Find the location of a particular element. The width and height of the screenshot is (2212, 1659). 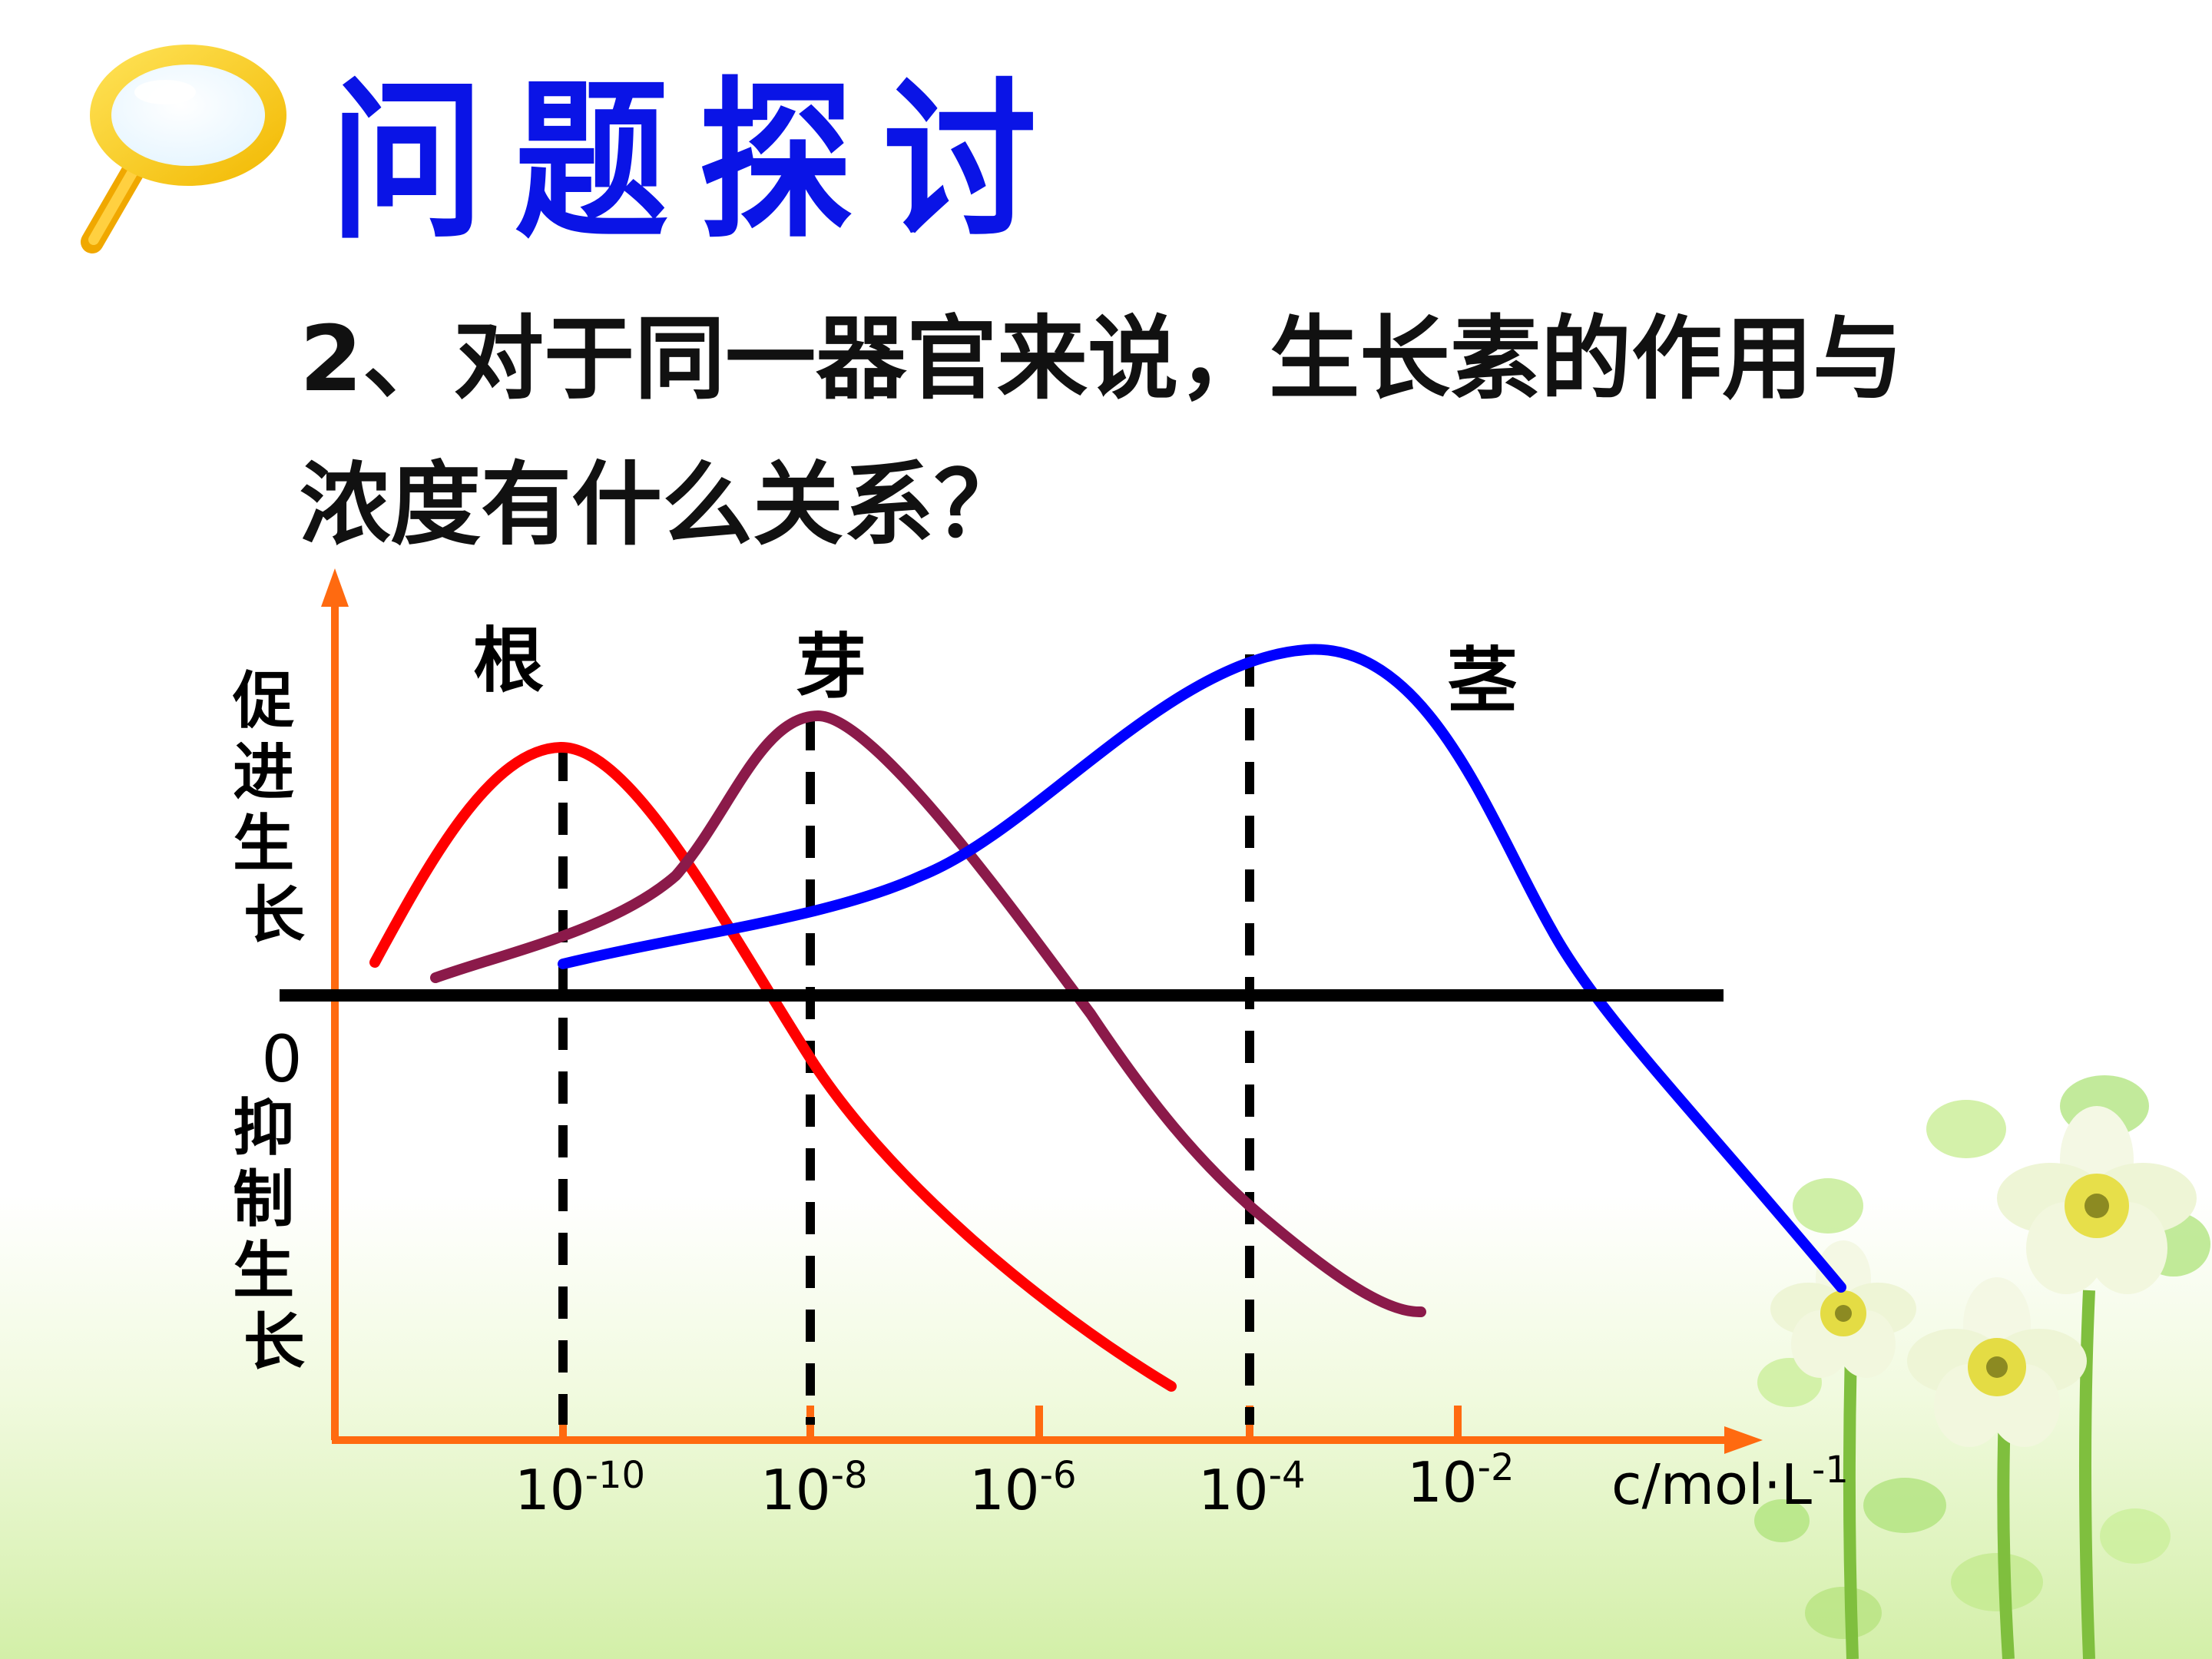

y-label-promote-char-3: 生 is located at coordinates (263, 844).